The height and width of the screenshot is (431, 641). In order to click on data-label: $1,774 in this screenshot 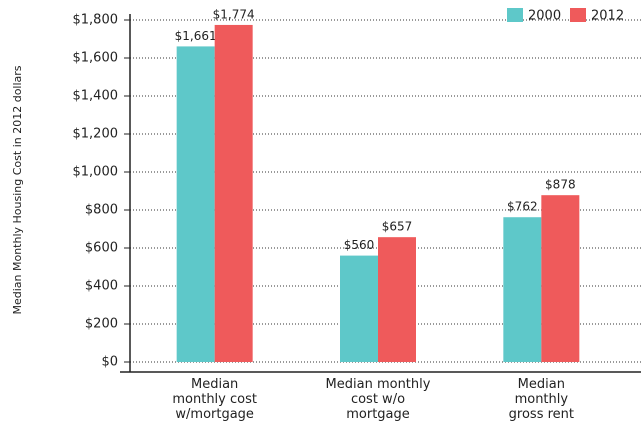, I will do `click(234, 14)`.